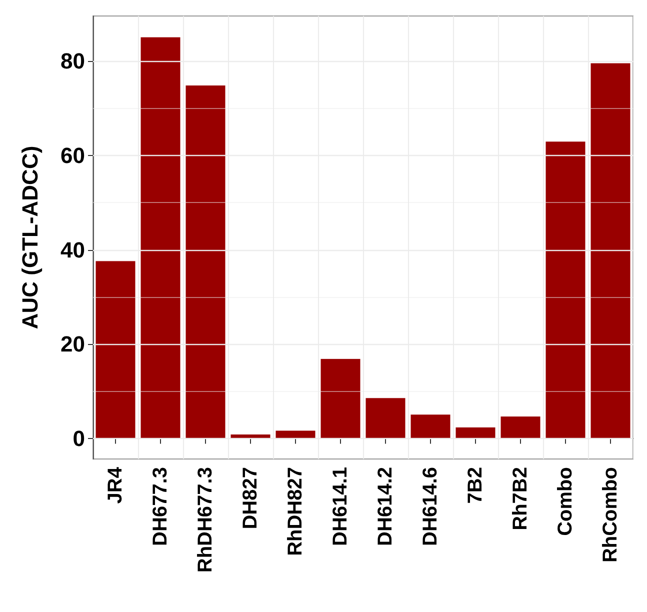 The width and height of the screenshot is (647, 612). I want to click on x-tick-label: RhDH677.3, so click(205, 520).